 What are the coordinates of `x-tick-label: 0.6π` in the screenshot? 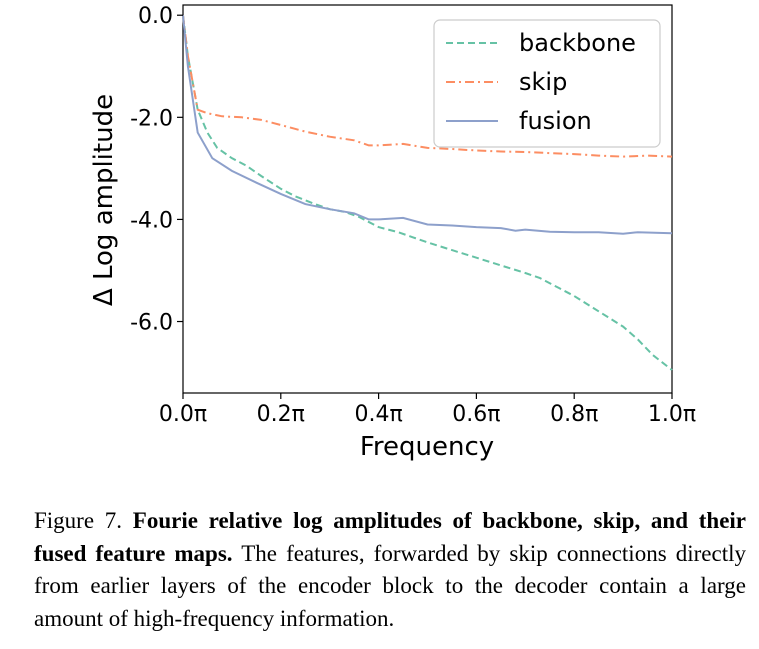 It's located at (476, 414).